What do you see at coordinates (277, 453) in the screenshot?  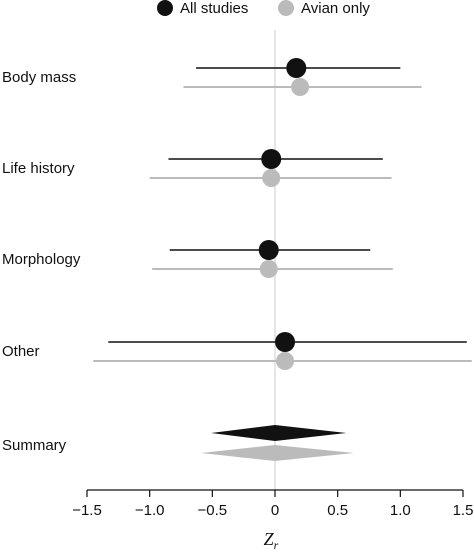 I see `summary-avian-diamond` at bounding box center [277, 453].